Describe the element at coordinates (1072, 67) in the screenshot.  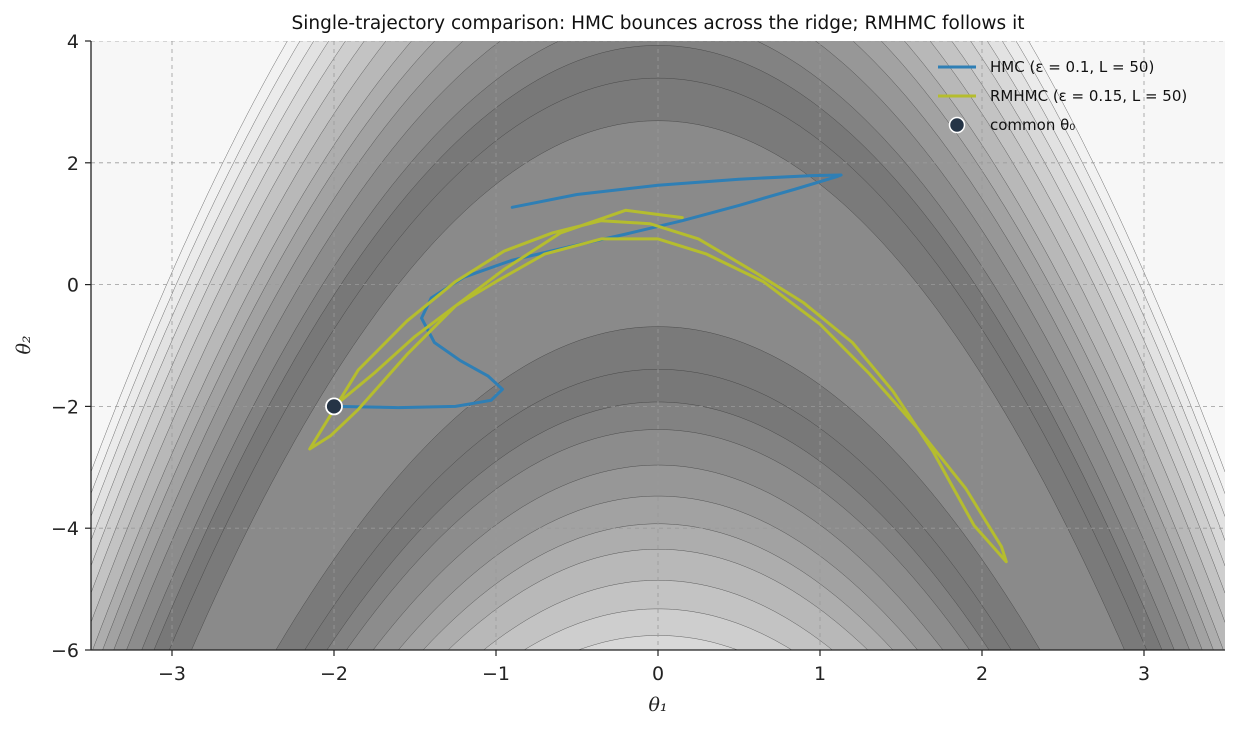
I see `legend-label-hmc: HMC (ε = 0.1, L = 50)` at that location.